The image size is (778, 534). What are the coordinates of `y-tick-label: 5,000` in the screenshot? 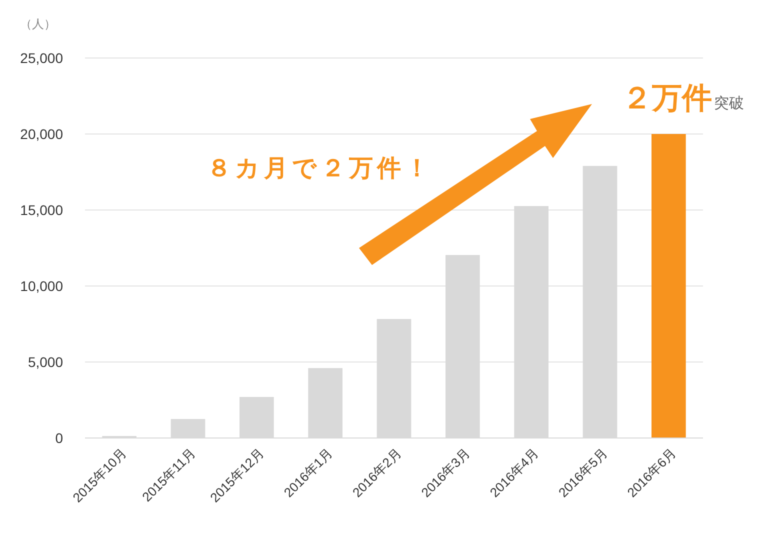 It's located at (46, 362).